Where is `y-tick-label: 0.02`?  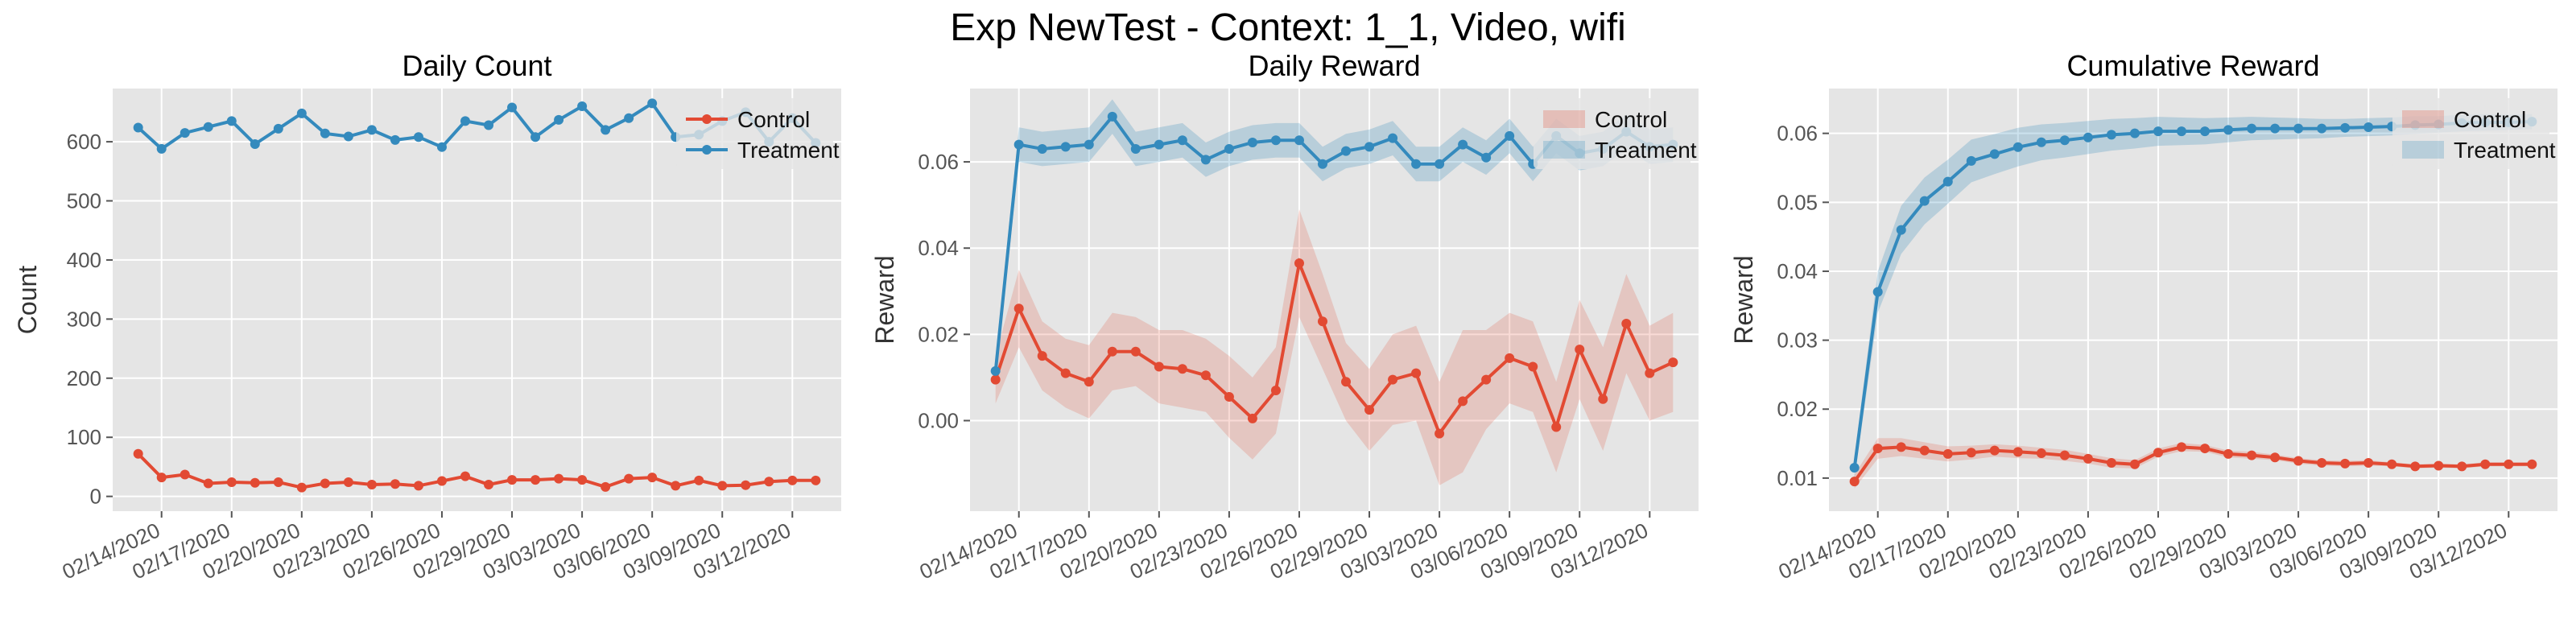
y-tick-label: 0.02 is located at coordinates (938, 334).